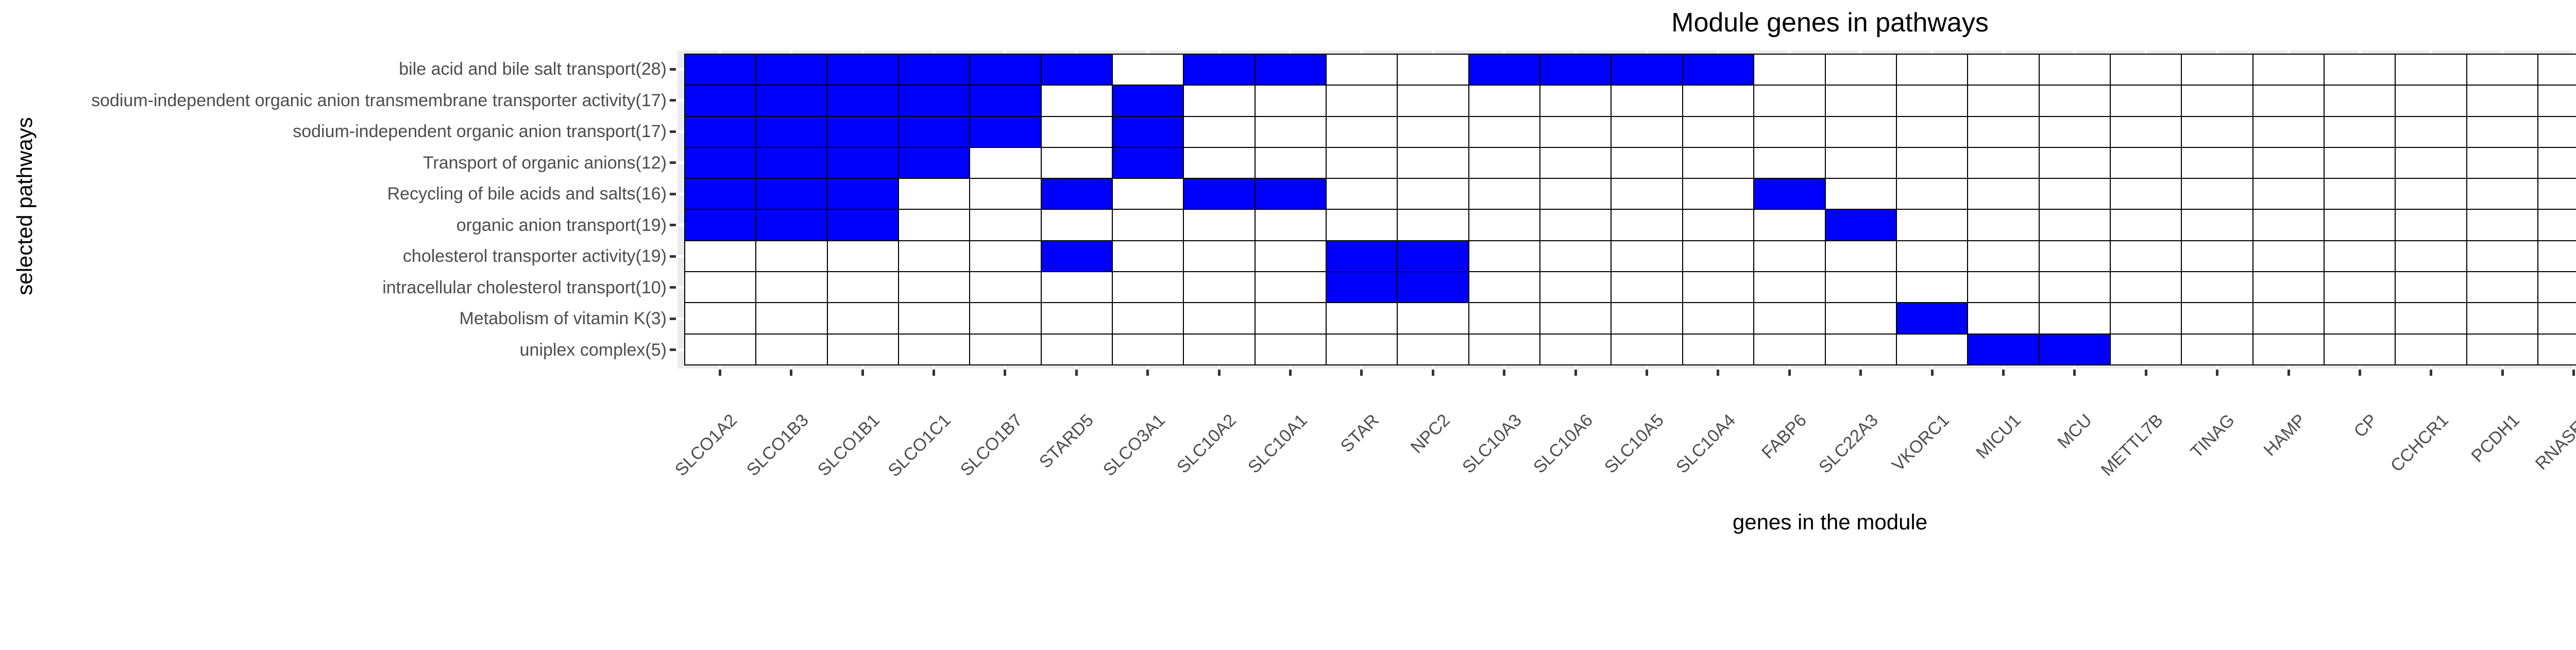 The width and height of the screenshot is (2576, 650). I want to click on y-tick-label: intracellular cholesterol transport(10), so click(524, 287).